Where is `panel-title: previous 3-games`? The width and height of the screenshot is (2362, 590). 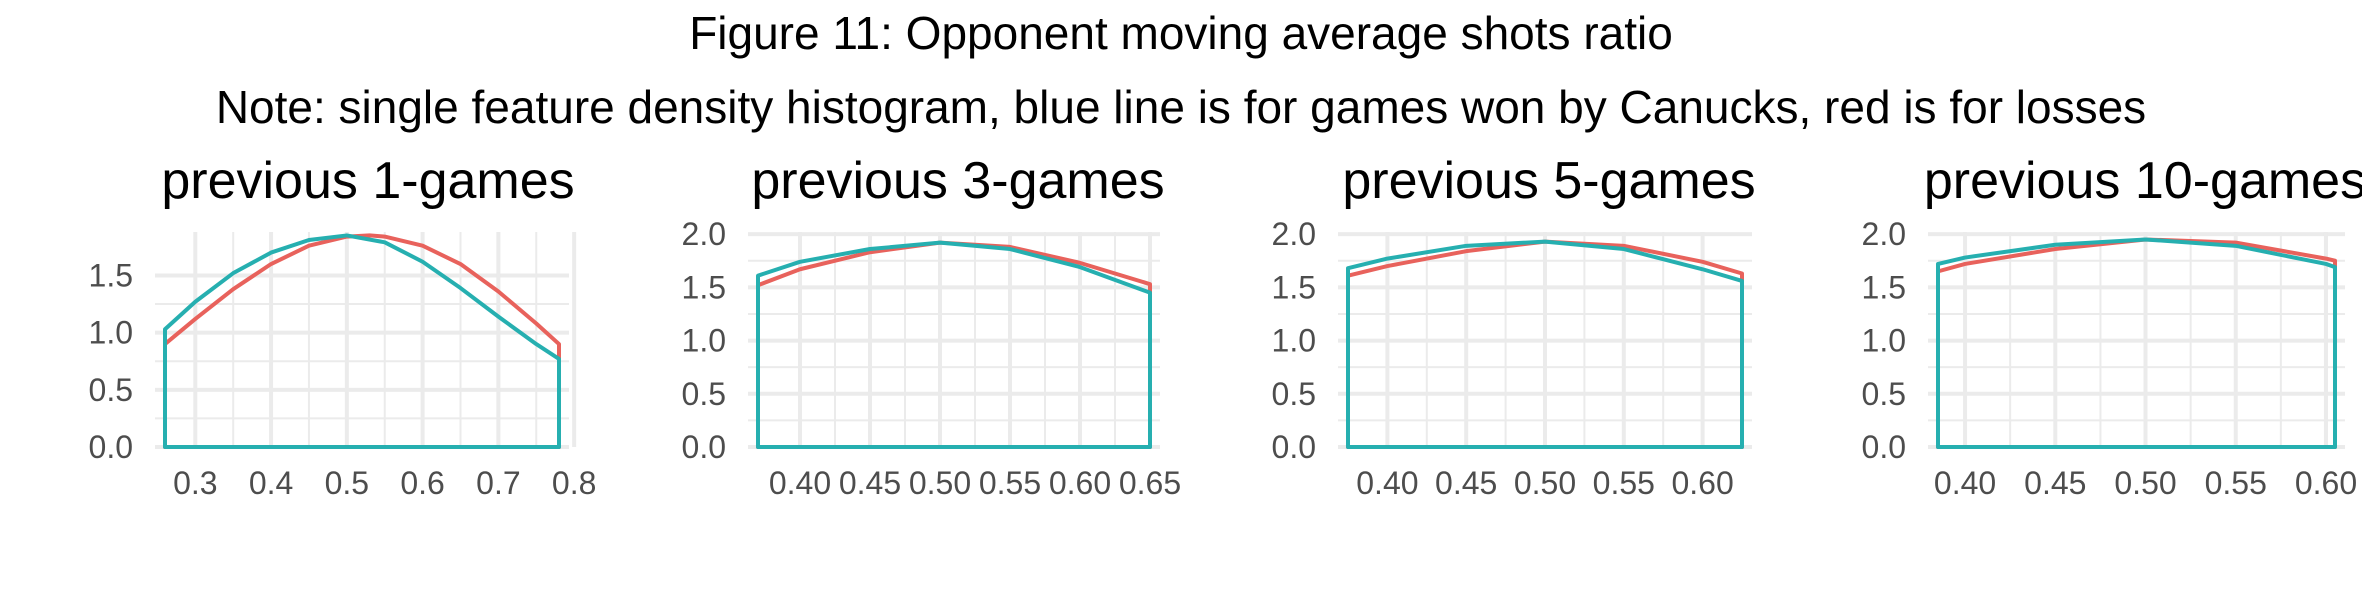
panel-title: previous 3-games is located at coordinates (957, 181).